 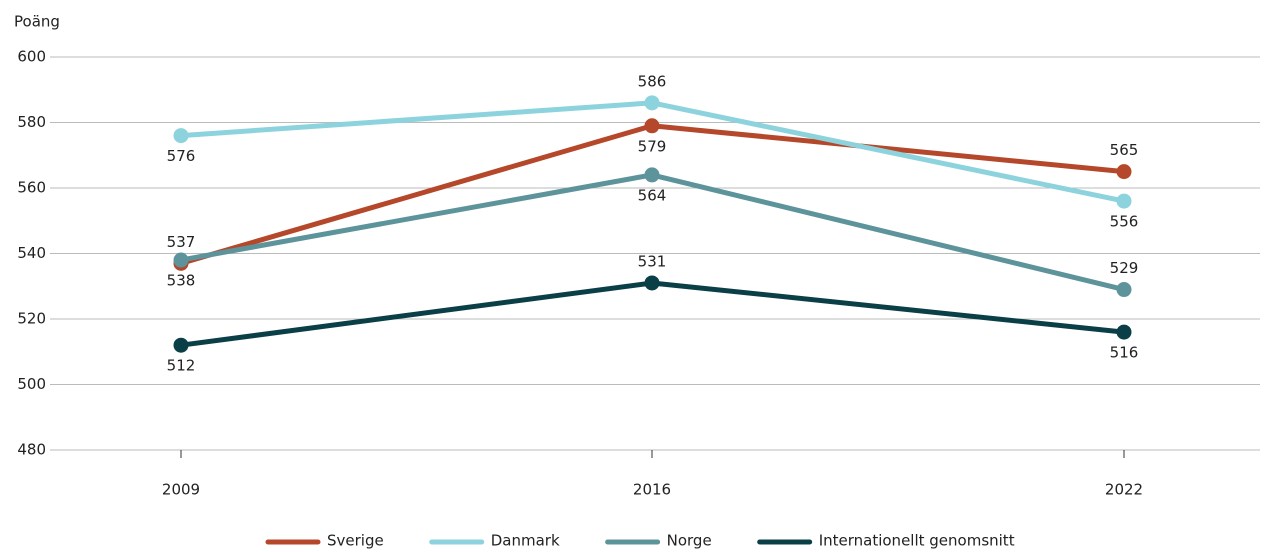 What do you see at coordinates (1124, 353) in the screenshot?
I see `data-label: 516` at bounding box center [1124, 353].